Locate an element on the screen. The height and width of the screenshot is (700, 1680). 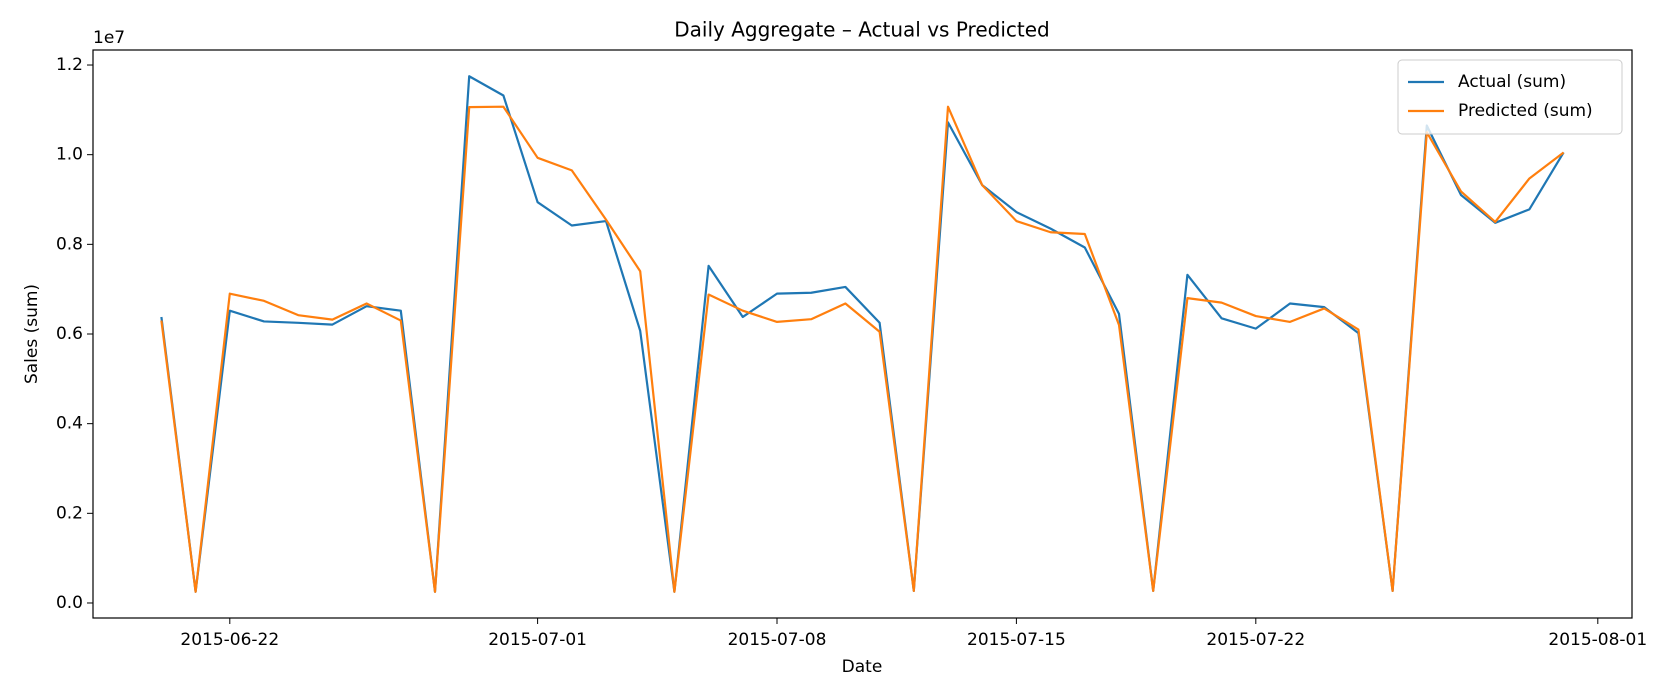
y-tick-label: 1.0 is located at coordinates (69, 155).